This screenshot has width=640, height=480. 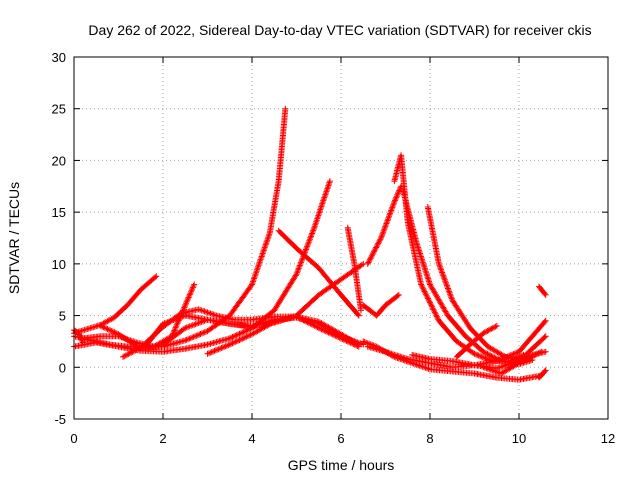 What do you see at coordinates (73, 438) in the screenshot?
I see `x-tick-label: 0` at bounding box center [73, 438].